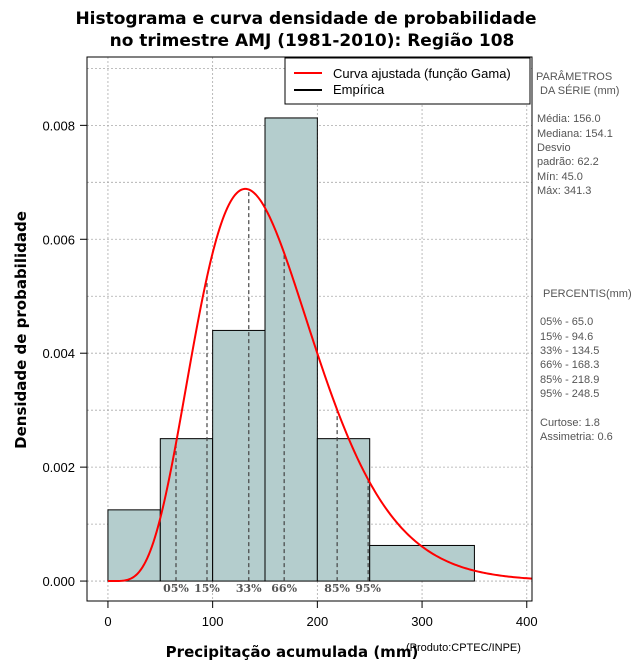  Describe the element at coordinates (213, 621) in the screenshot. I see `x-tick-label: 100` at that location.